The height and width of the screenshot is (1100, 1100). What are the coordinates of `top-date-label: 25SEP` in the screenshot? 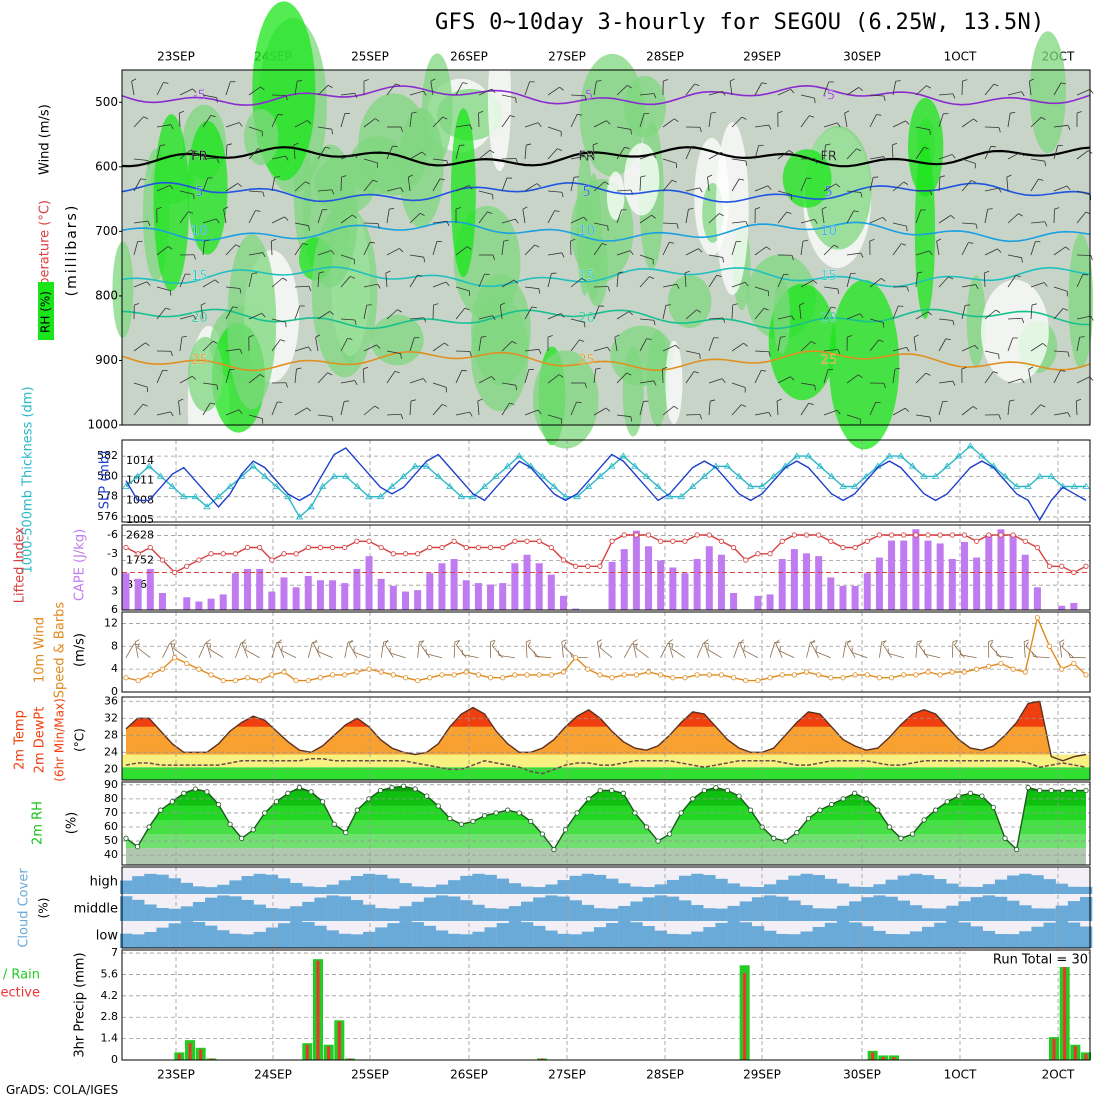 It's located at (370, 57).